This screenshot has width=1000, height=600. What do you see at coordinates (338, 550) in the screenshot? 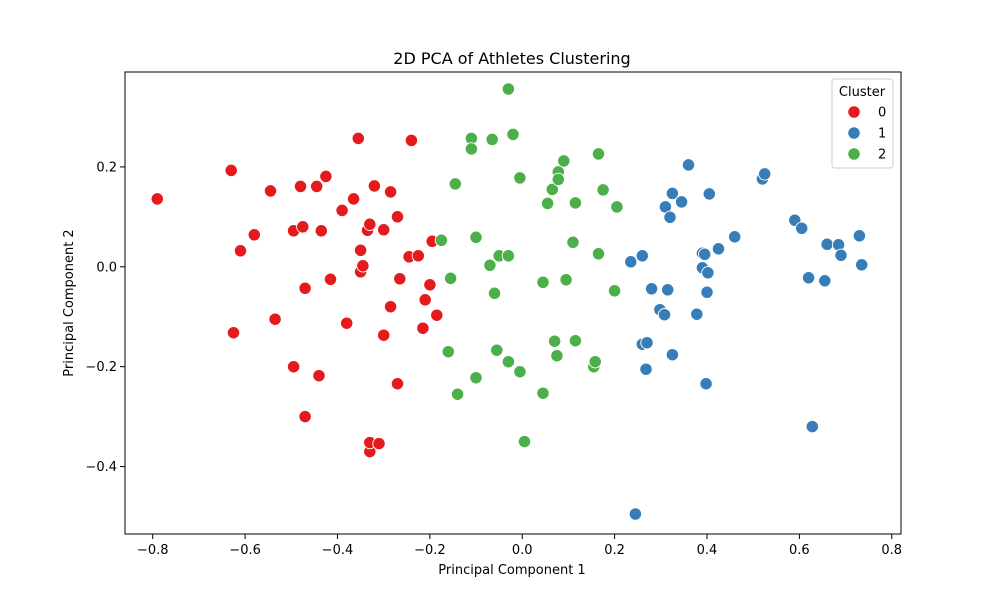
I see `x-tick-label: −0.4` at bounding box center [338, 550].